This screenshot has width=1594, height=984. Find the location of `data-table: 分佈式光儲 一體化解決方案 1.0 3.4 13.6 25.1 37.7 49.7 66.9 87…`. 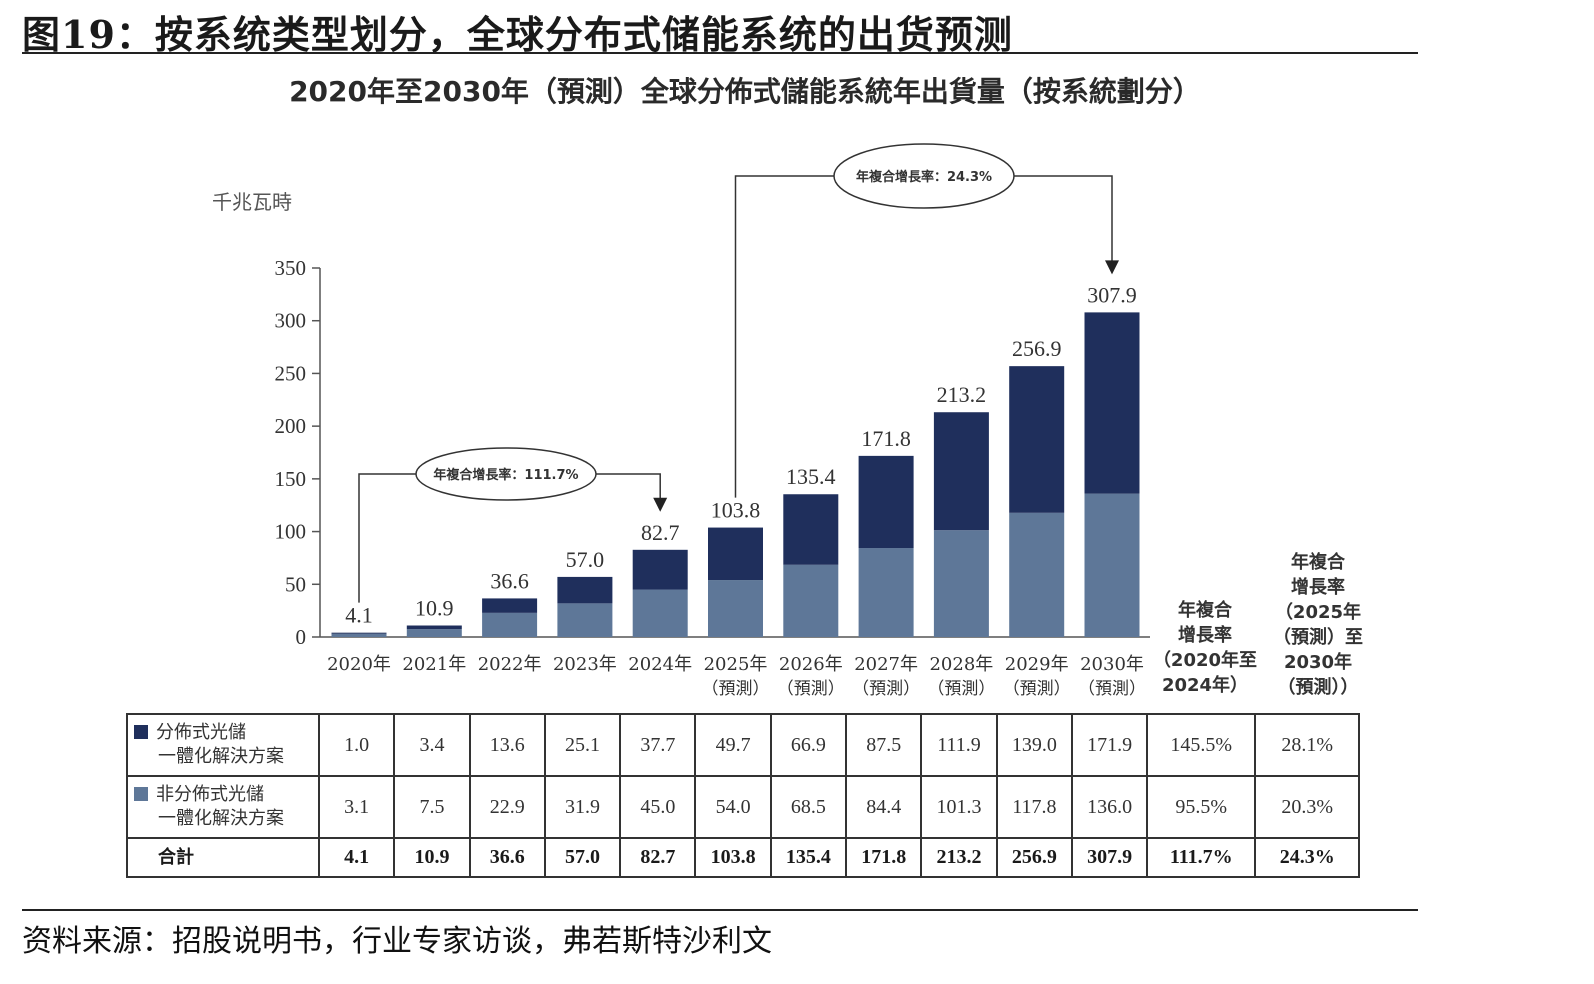

data-table: 分佈式光儲 一體化解決方案 1.0 3.4 13.6 25.1 37.7 49.7 66.9 87… is located at coordinates (743, 795).